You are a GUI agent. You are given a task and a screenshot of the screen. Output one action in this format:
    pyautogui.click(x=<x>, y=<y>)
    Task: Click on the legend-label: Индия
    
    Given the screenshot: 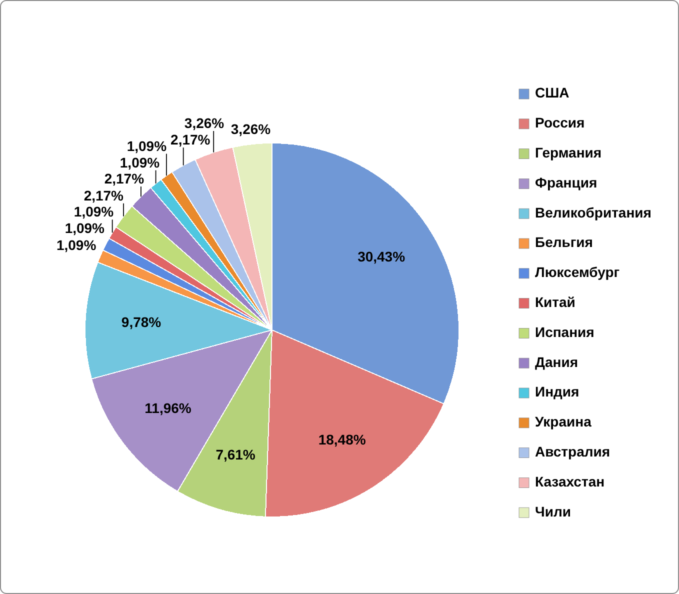 What is the action you would take?
    pyautogui.click(x=557, y=392)
    